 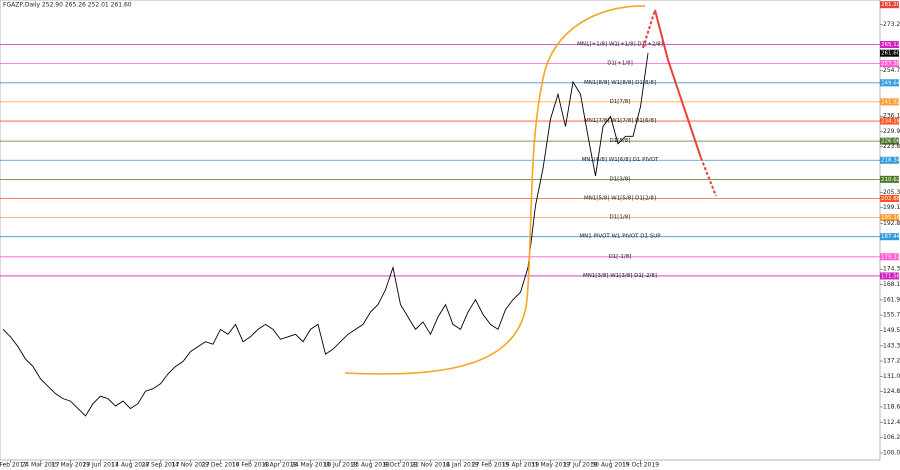 I want to click on level-tag-label: 202.88, so click(x=890, y=199).